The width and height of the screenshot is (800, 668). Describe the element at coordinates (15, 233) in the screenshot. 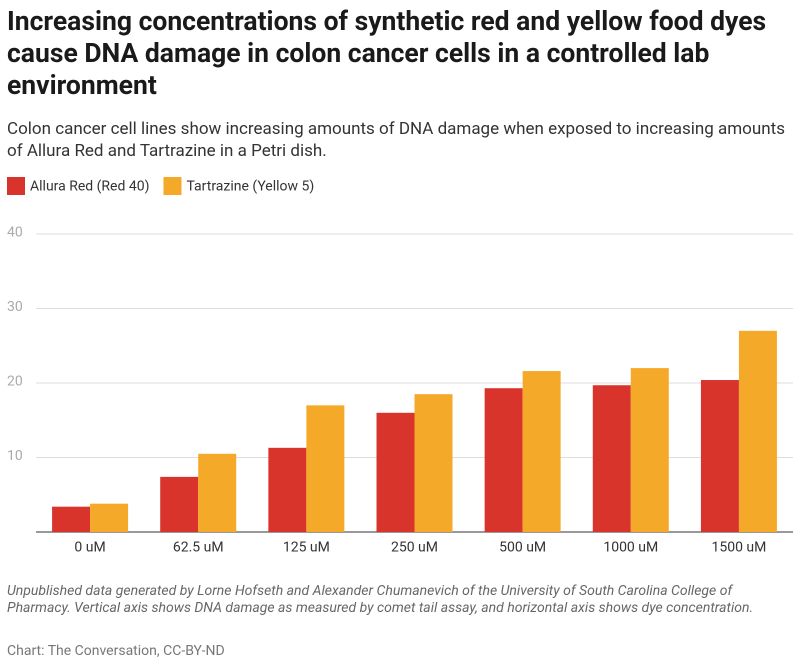

I see `y-tick-label: 40` at that location.